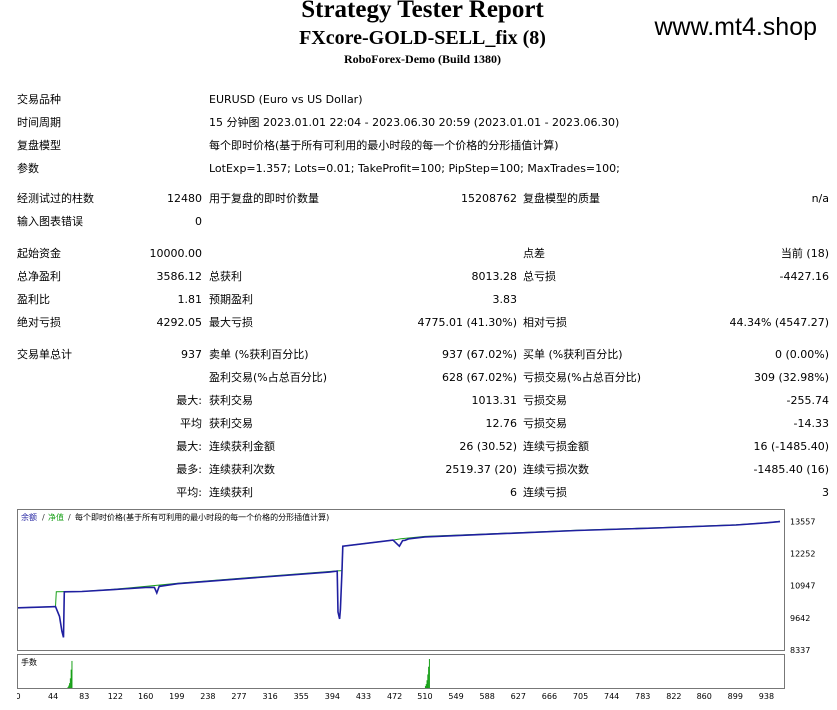 This screenshot has height=710, width=837. I want to click on x-tick-label: 277, so click(238, 696).